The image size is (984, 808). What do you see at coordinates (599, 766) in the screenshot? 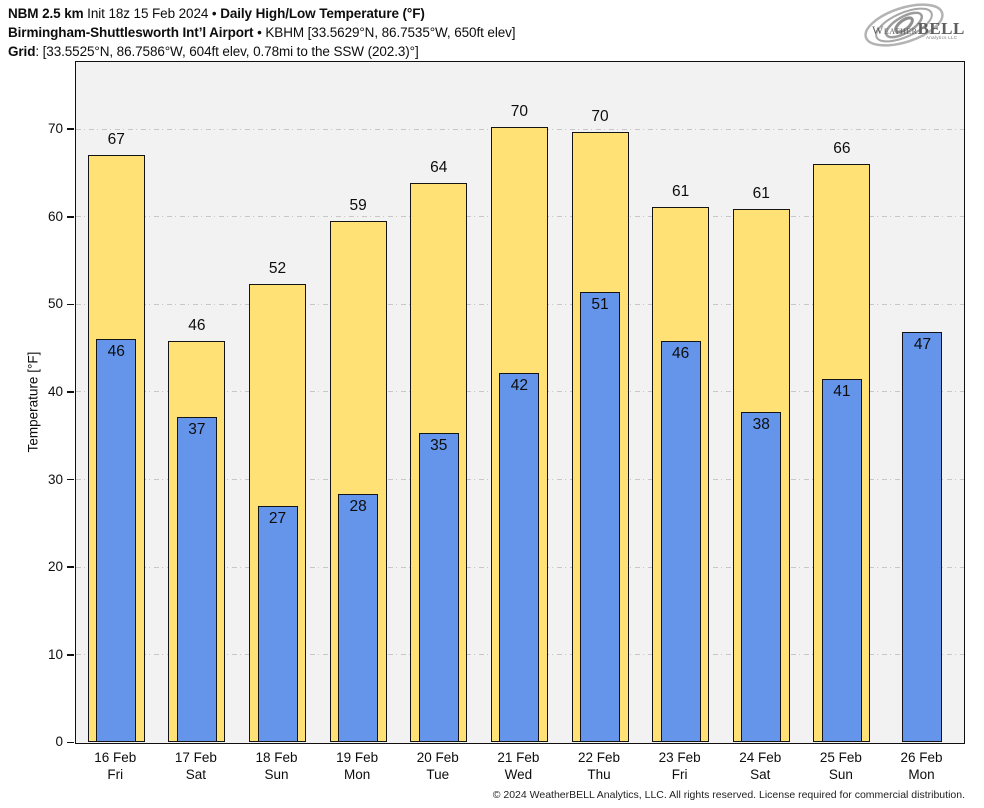
I see `x-tick-label: 22 Feb Thu` at bounding box center [599, 766].